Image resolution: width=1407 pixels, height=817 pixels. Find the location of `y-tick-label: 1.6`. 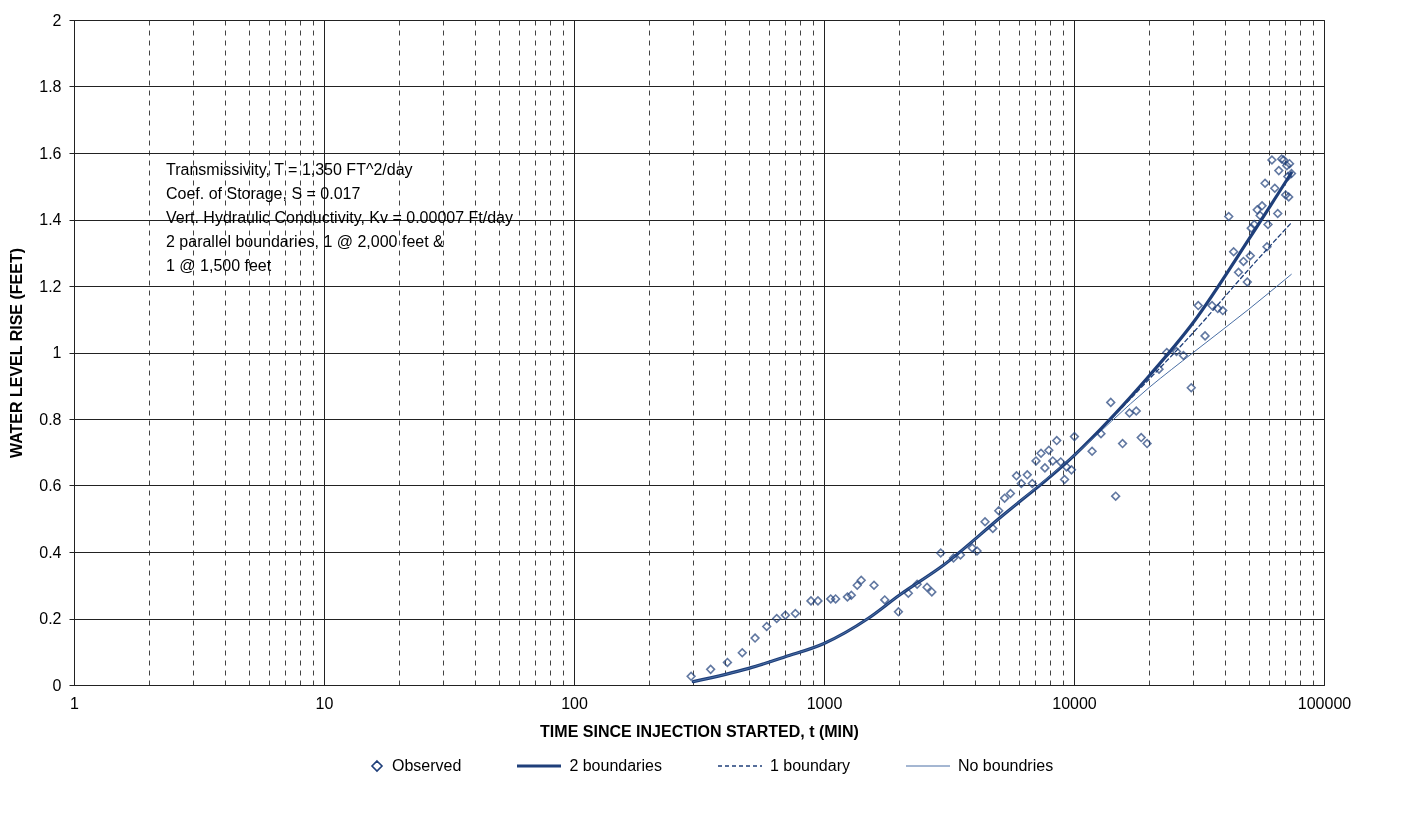

y-tick-label: 1.6 is located at coordinates (50, 153).